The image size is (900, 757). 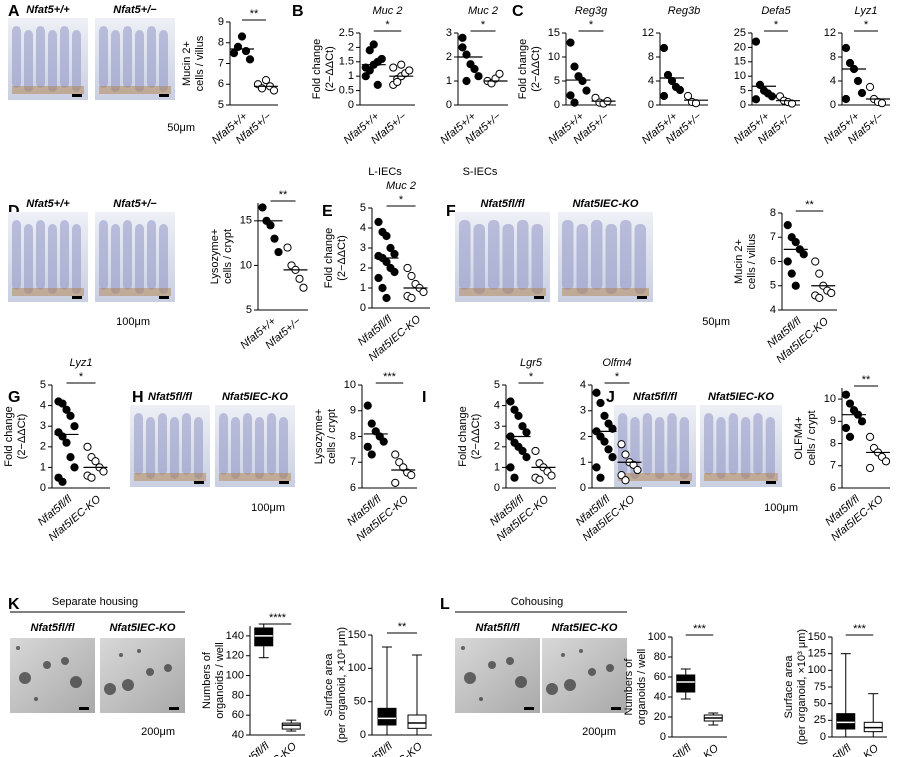 What do you see at coordinates (531, 363) in the screenshot?
I see `chart-title: Lgr5` at bounding box center [531, 363].